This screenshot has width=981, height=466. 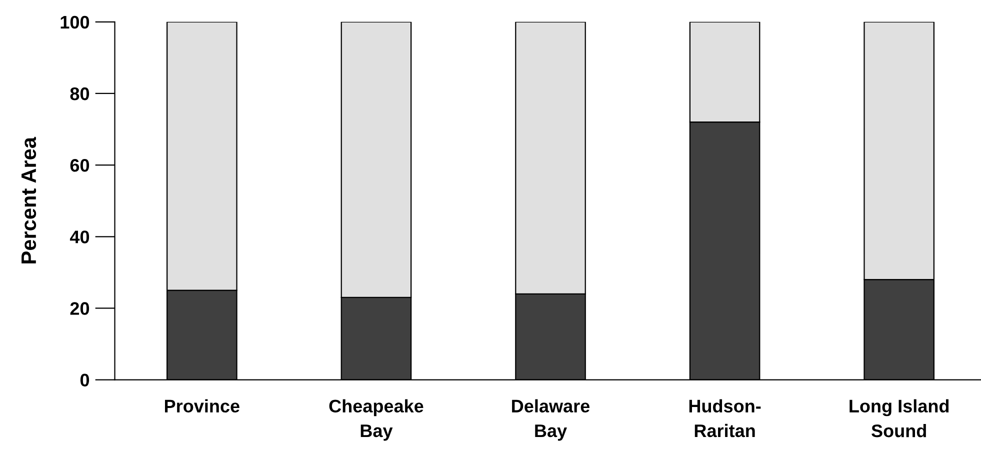 I want to click on y-tick-label: 80, so click(x=80, y=93).